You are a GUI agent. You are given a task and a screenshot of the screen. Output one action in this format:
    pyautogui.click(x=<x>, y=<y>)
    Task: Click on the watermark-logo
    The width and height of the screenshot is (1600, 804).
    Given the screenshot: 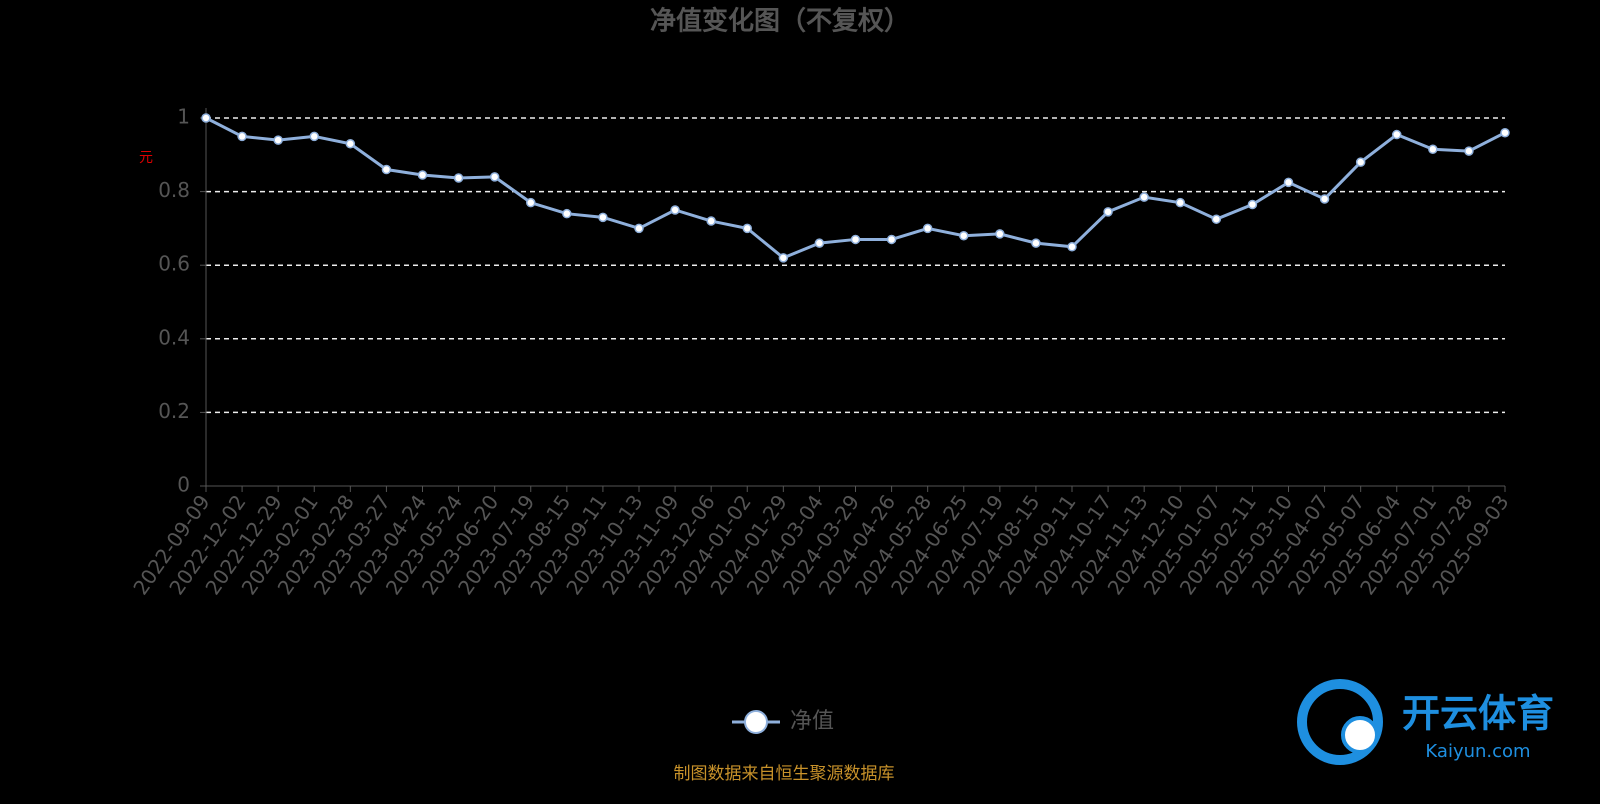 What is the action you would take?
    pyautogui.click(x=1340, y=722)
    